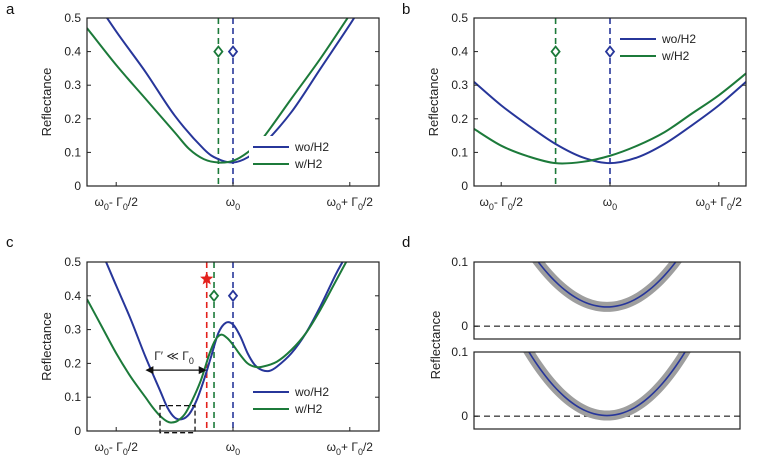 This screenshot has height=467, width=759. Describe the element at coordinates (10, 9) in the screenshot. I see `panel-a-letter: a` at that location.